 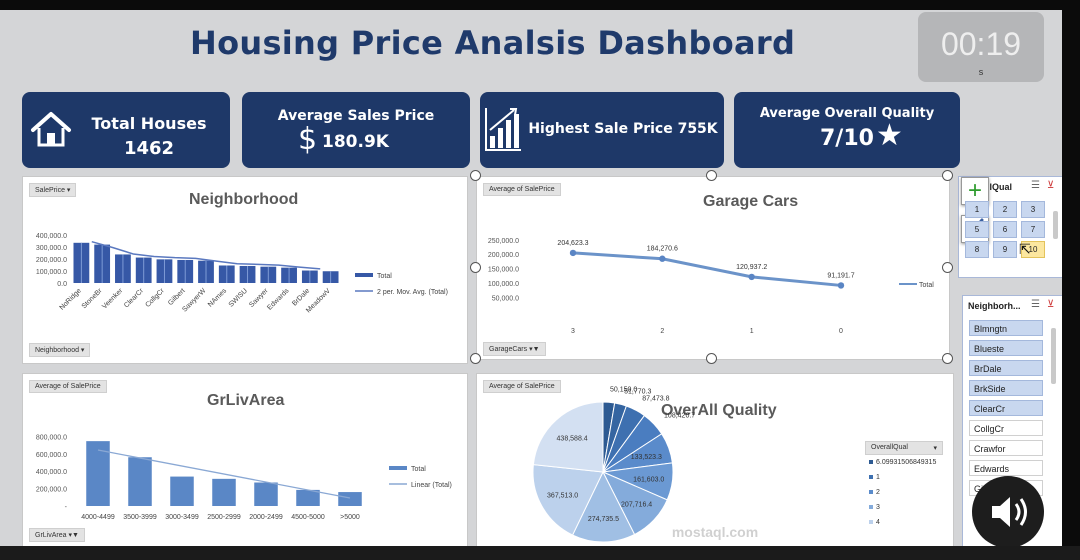 I want to click on x-tick-label: Veenker, so click(x=113, y=299).